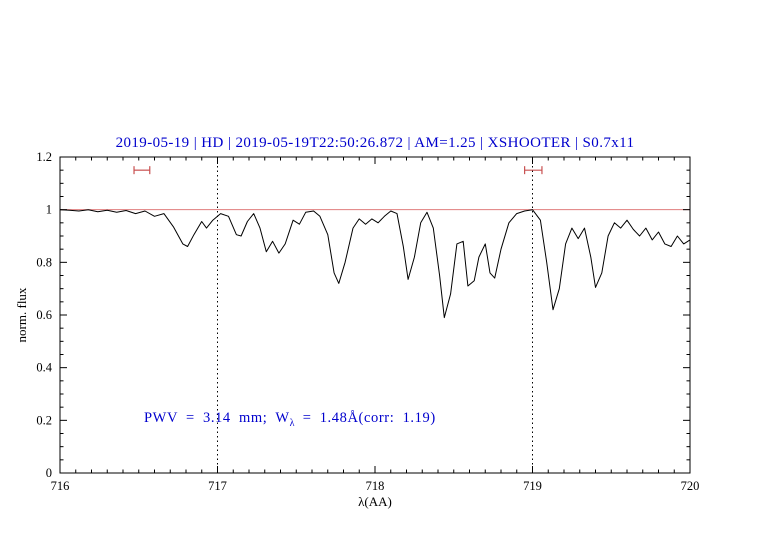 This screenshot has height=542, width=782. Describe the element at coordinates (44, 315) in the screenshot. I see `y-tick-label: 0.6` at that location.